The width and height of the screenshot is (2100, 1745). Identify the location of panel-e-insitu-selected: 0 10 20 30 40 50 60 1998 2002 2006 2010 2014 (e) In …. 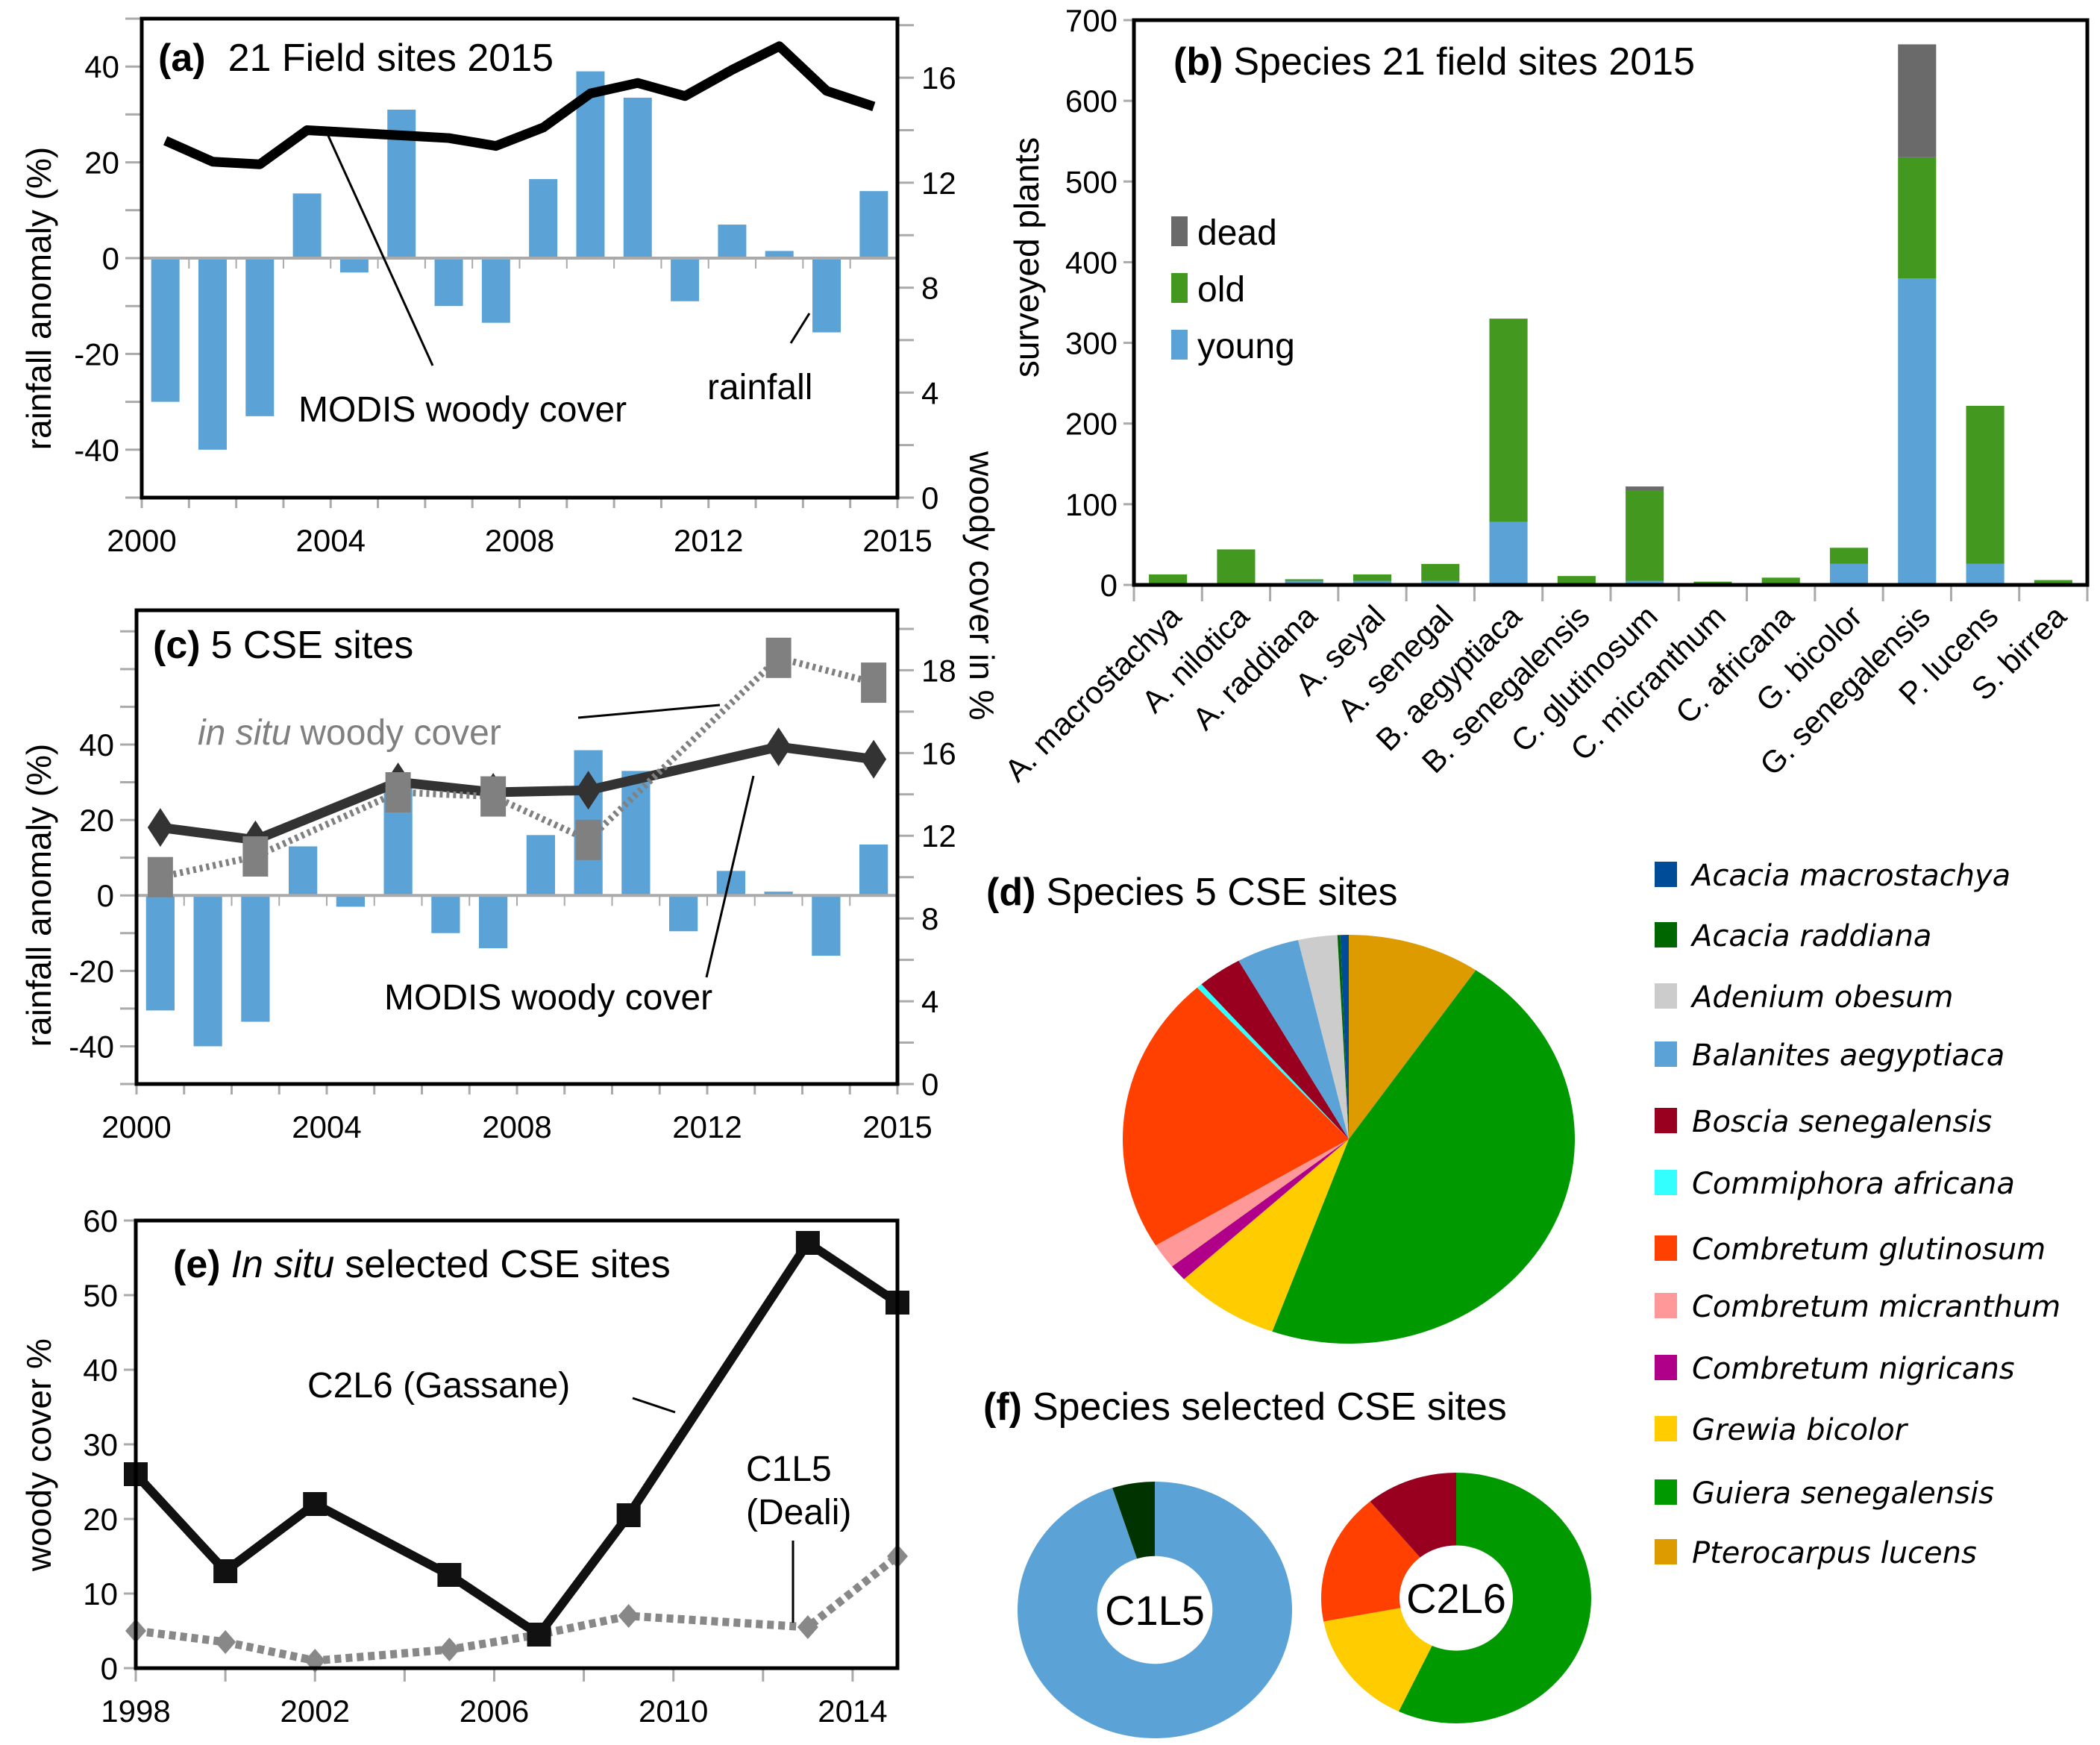
(464, 1466).